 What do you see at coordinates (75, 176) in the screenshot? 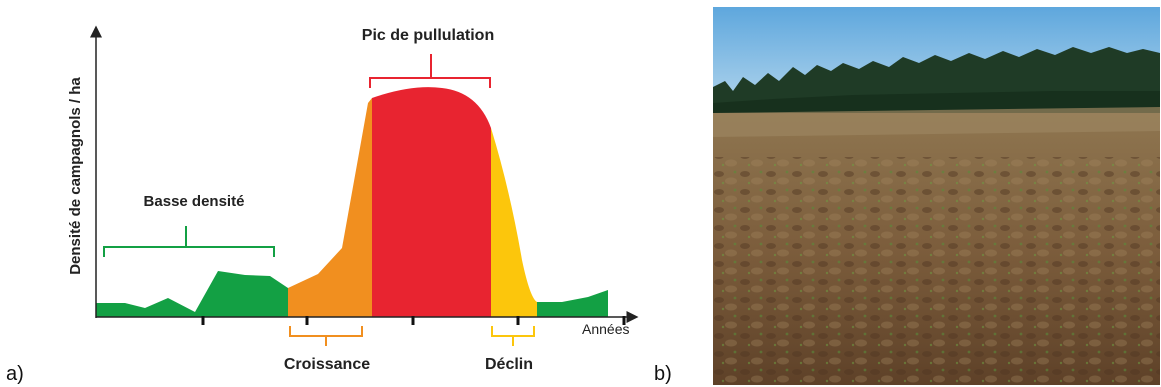
I see `y-axis-label: Densité de campagnols / ha` at bounding box center [75, 176].